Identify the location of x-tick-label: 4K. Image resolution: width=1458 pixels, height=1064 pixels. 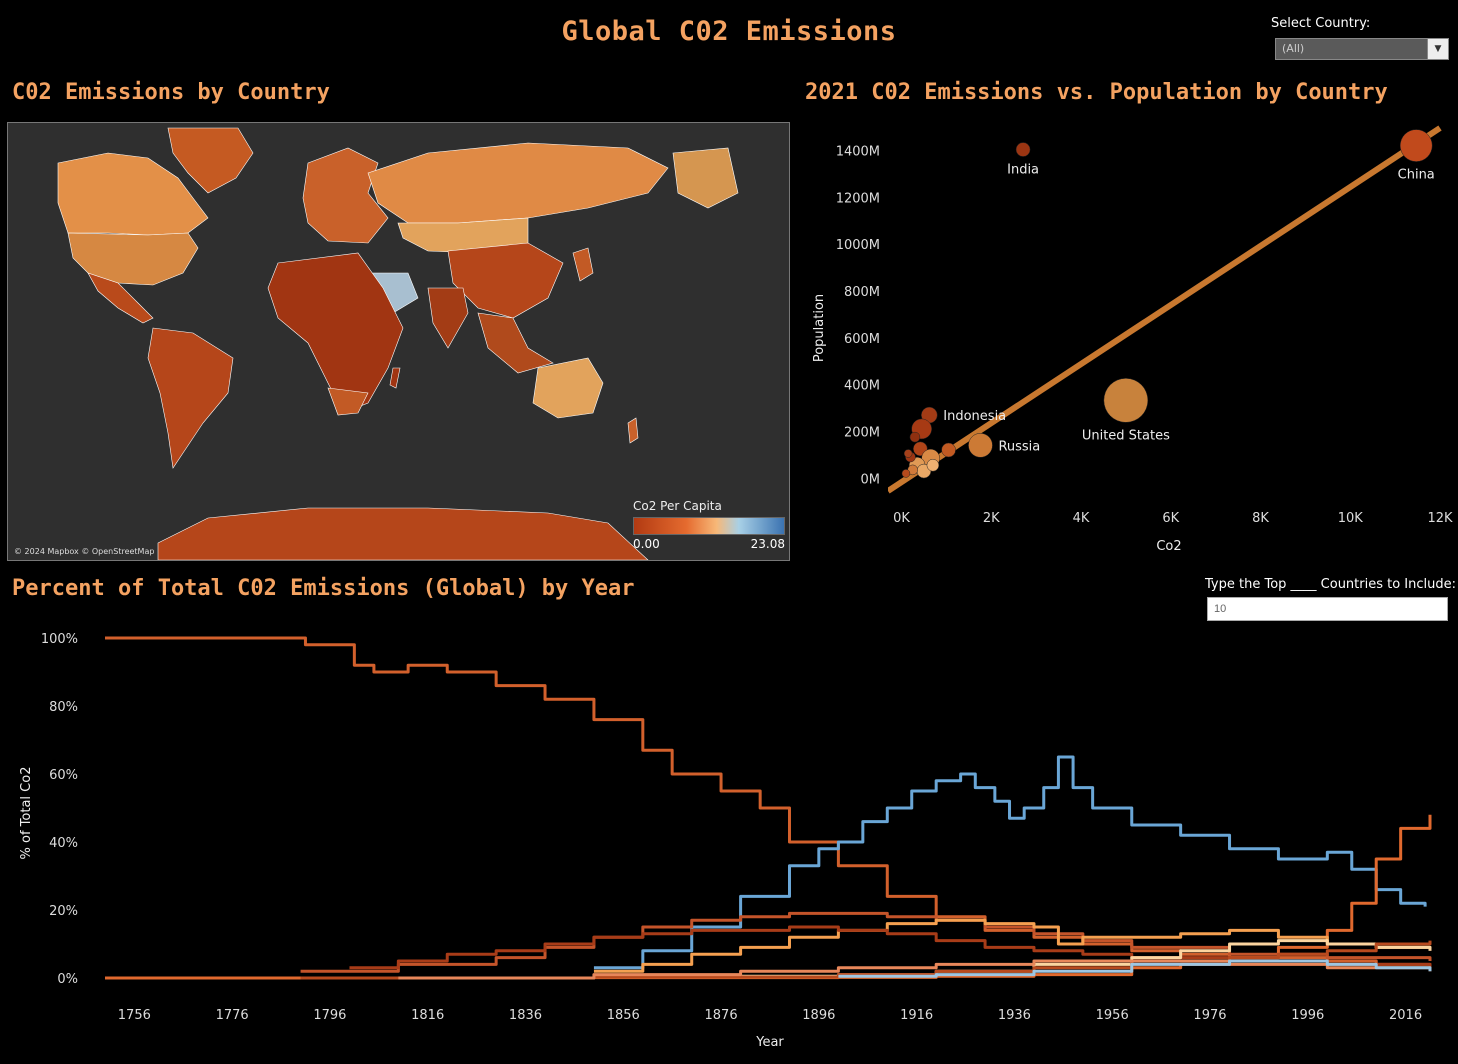
(1081, 518).